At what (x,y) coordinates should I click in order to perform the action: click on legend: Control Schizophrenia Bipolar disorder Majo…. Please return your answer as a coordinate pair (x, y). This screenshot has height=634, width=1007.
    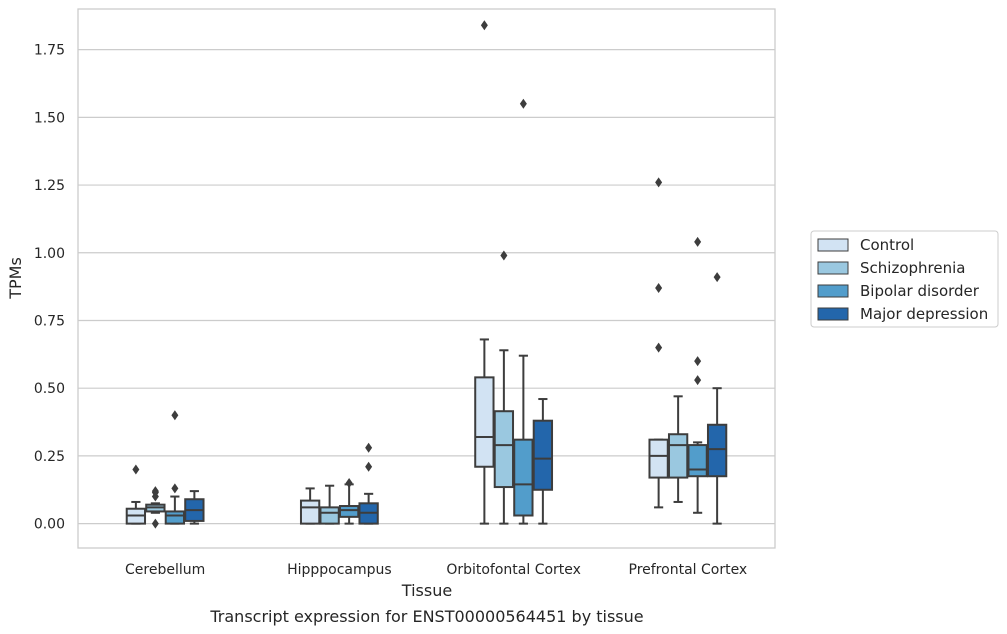
    Looking at the image, I should click on (904, 279).